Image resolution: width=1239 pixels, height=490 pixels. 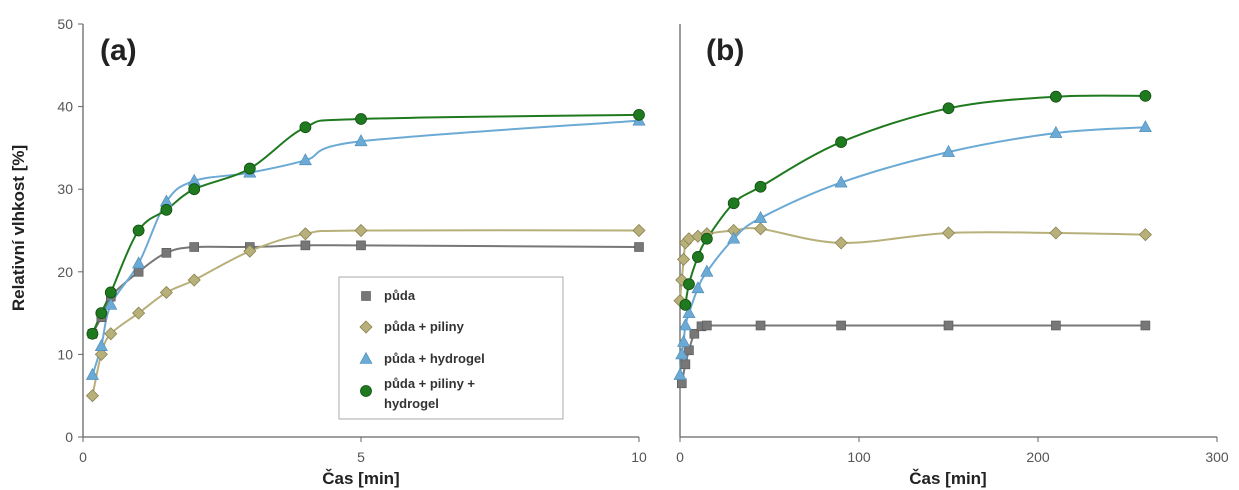 I want to click on legend-entry-puda-piliny-hydrogel: půda + piliny + hydrogel, so click(x=417, y=393).